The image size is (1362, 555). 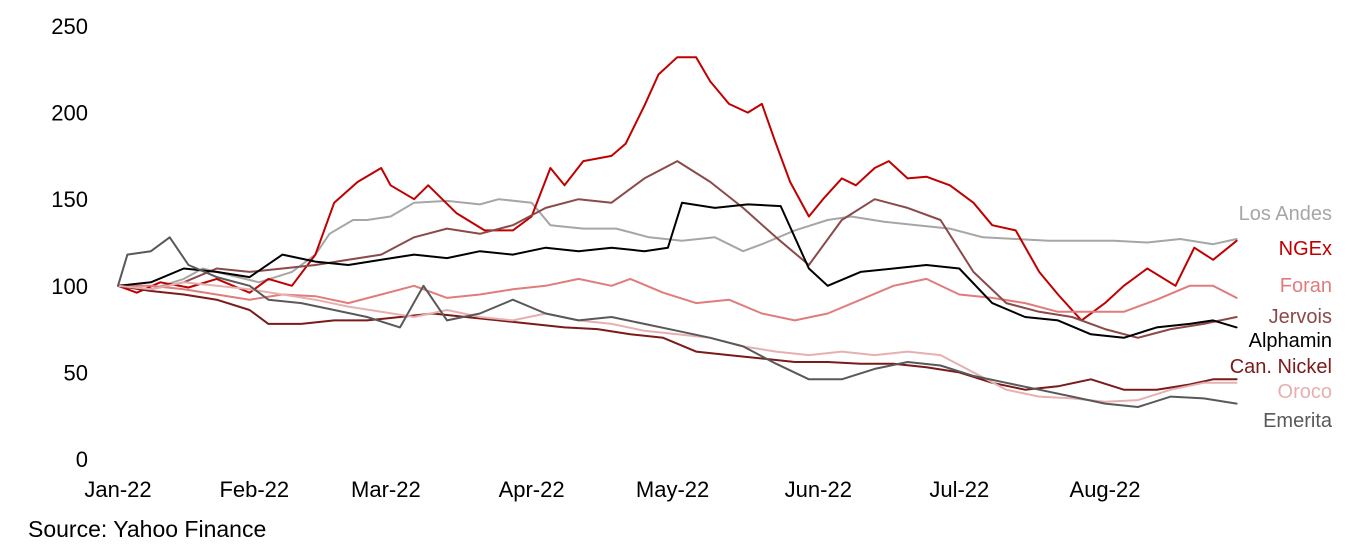 I want to click on series-label: Emerita, so click(x=1298, y=421).